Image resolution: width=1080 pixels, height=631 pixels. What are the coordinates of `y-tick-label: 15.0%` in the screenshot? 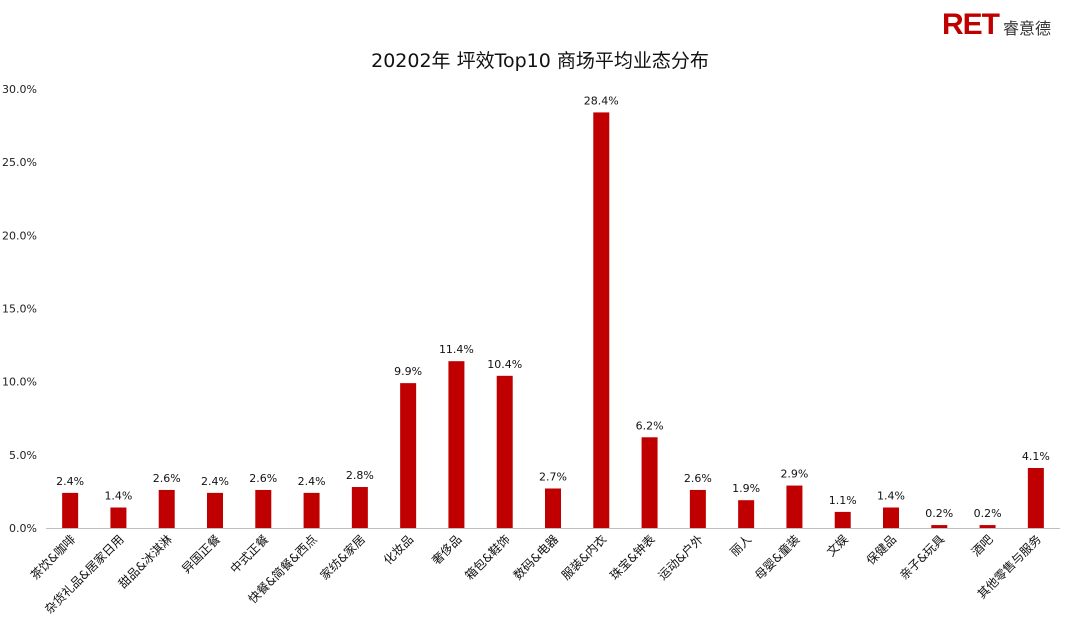 It's located at (19, 309).